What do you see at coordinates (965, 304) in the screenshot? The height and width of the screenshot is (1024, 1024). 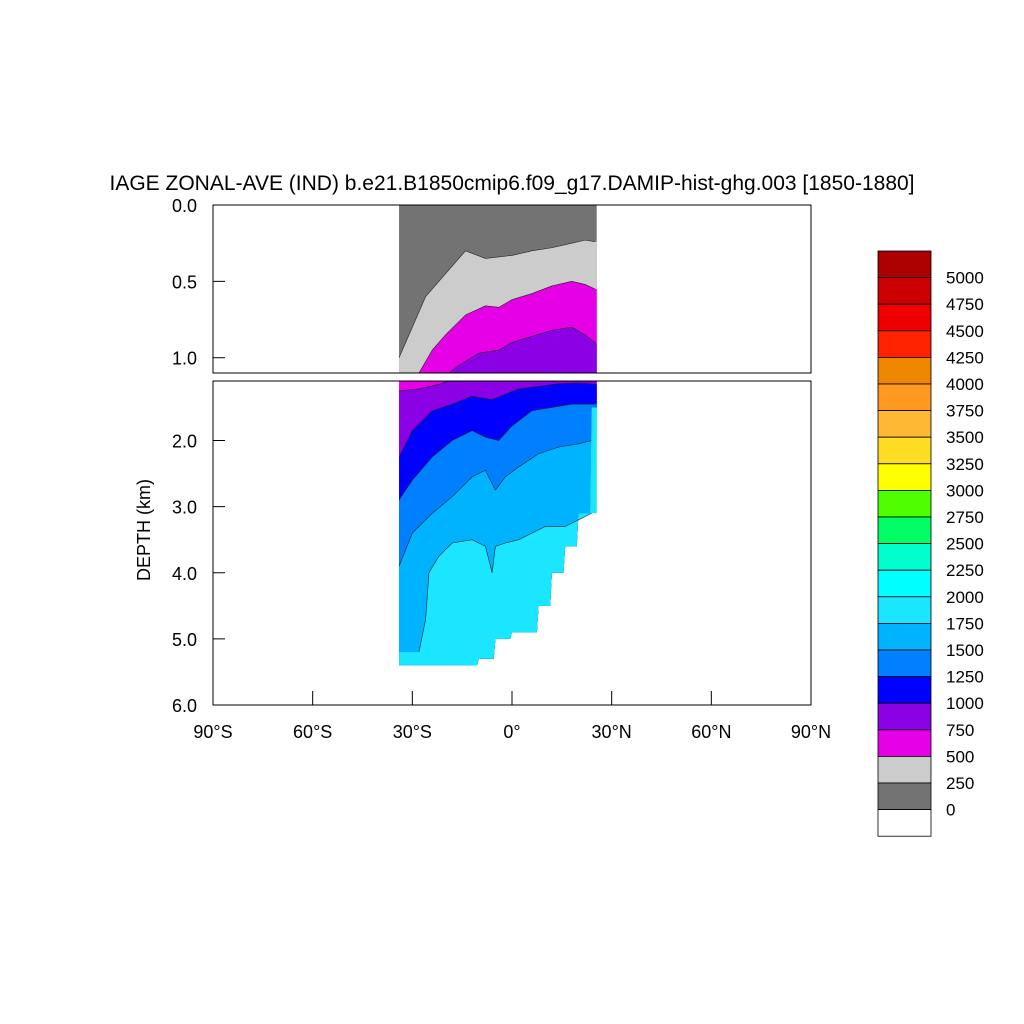 I see `colorbar-label: 4750` at bounding box center [965, 304].